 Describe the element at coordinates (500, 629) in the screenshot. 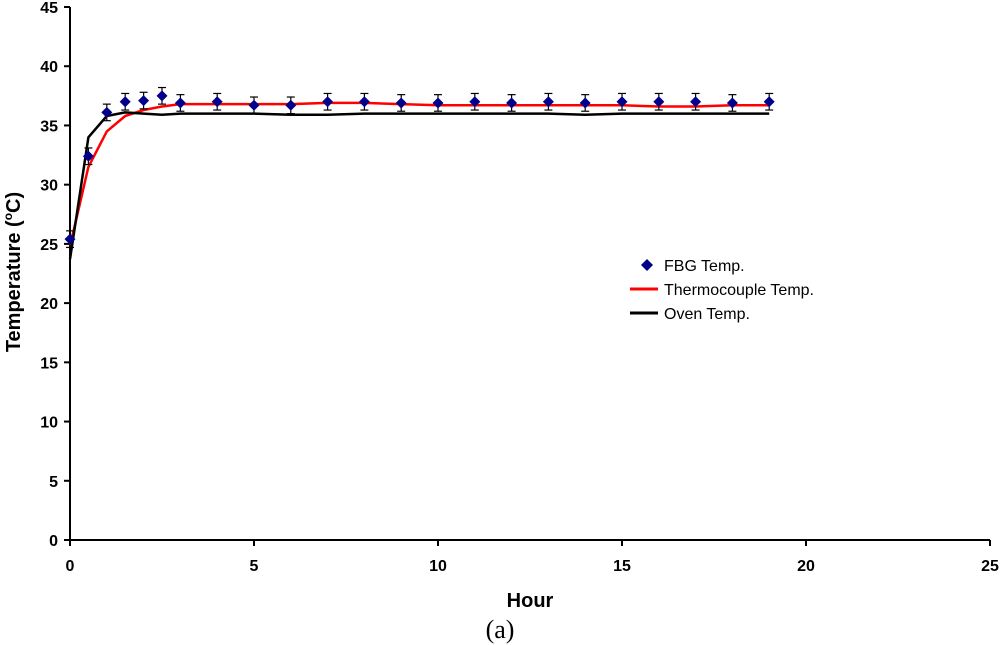

I see `figure-caption: (a)` at that location.